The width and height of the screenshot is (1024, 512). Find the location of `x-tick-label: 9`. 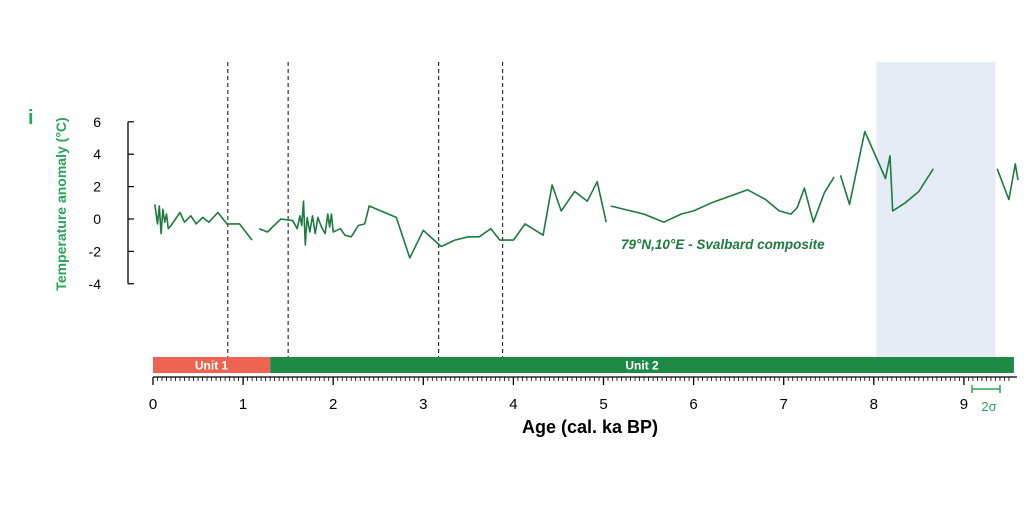

x-tick-label: 9 is located at coordinates (964, 404).